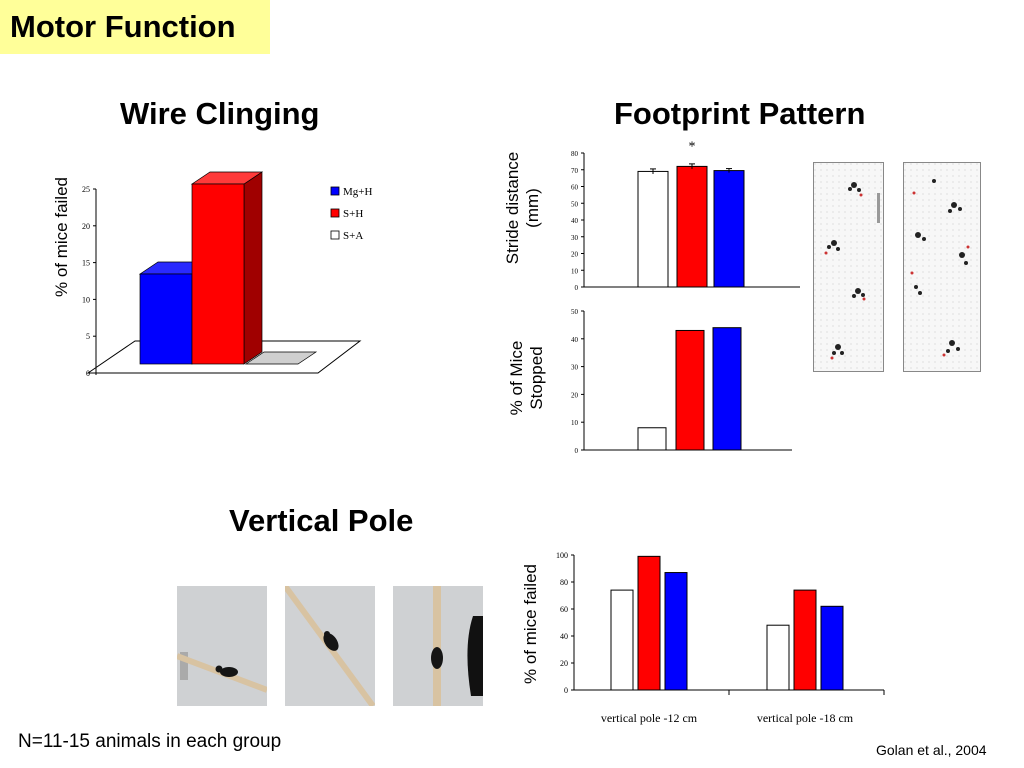 The width and height of the screenshot is (1024, 768). Describe the element at coordinates (577, 451) in the screenshot. I see `stopped-y-tick-label: 0` at that location.